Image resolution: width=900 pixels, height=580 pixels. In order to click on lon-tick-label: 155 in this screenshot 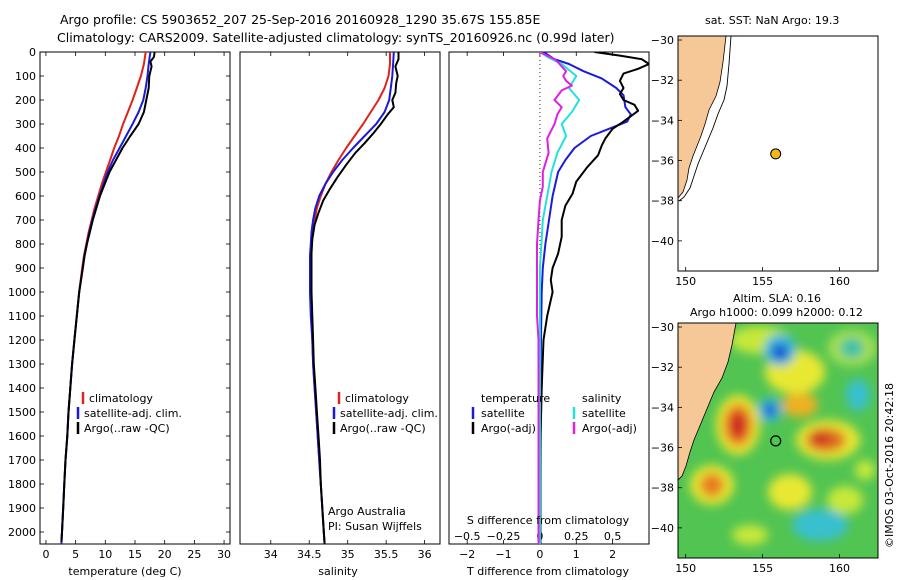, I will do `click(762, 281)`.